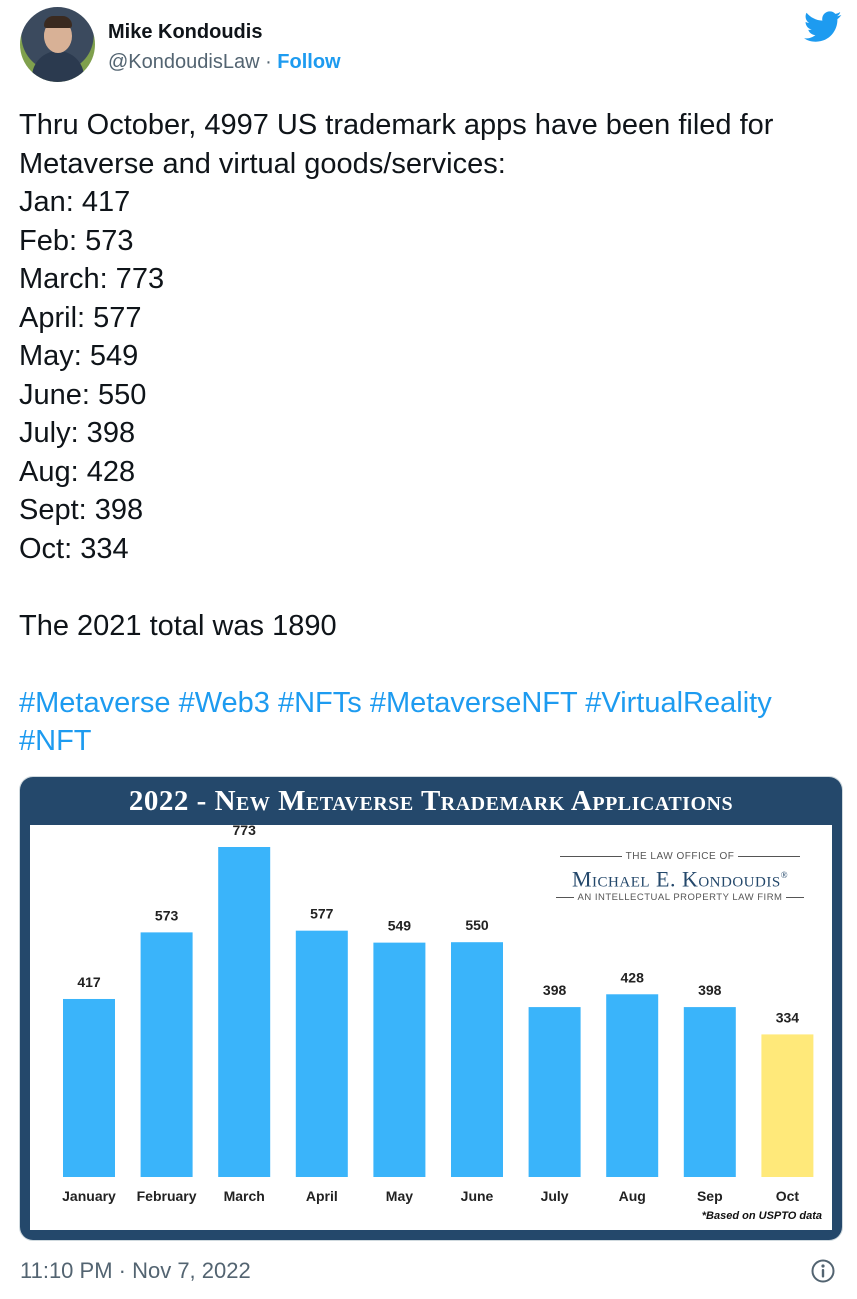  Describe the element at coordinates (823, 1271) in the screenshot. I see `info-icon` at that location.